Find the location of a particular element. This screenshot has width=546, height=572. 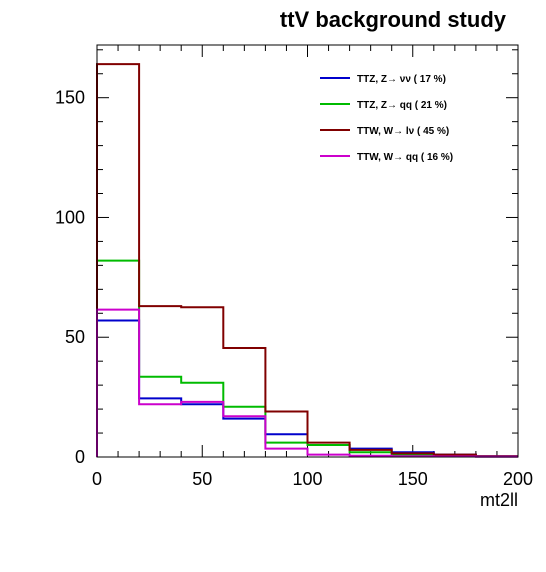

y-tick-label: 50 is located at coordinates (75, 337).